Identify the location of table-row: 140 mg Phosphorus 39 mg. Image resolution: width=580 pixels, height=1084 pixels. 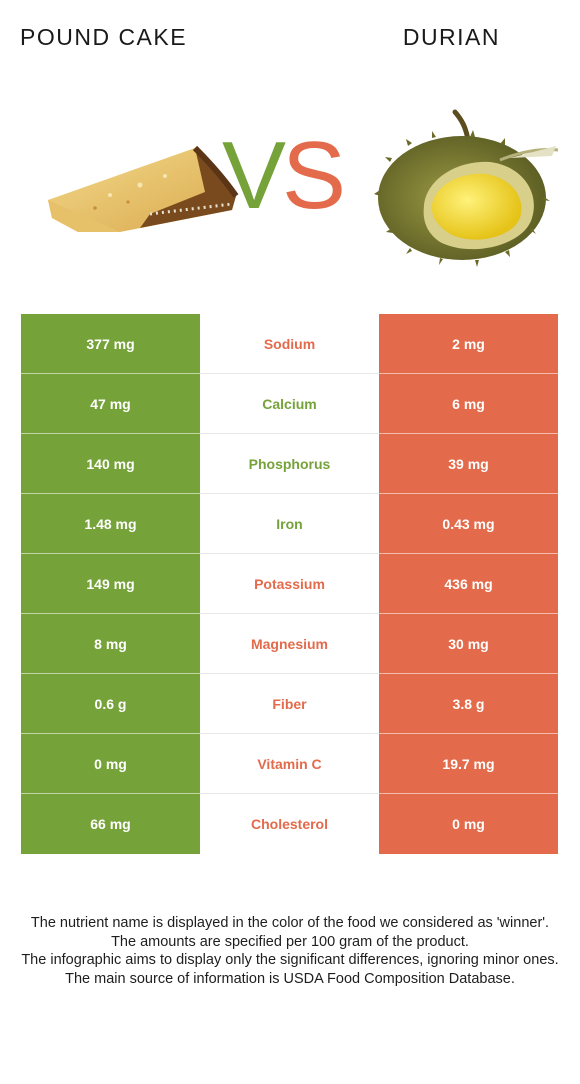
(289, 464).